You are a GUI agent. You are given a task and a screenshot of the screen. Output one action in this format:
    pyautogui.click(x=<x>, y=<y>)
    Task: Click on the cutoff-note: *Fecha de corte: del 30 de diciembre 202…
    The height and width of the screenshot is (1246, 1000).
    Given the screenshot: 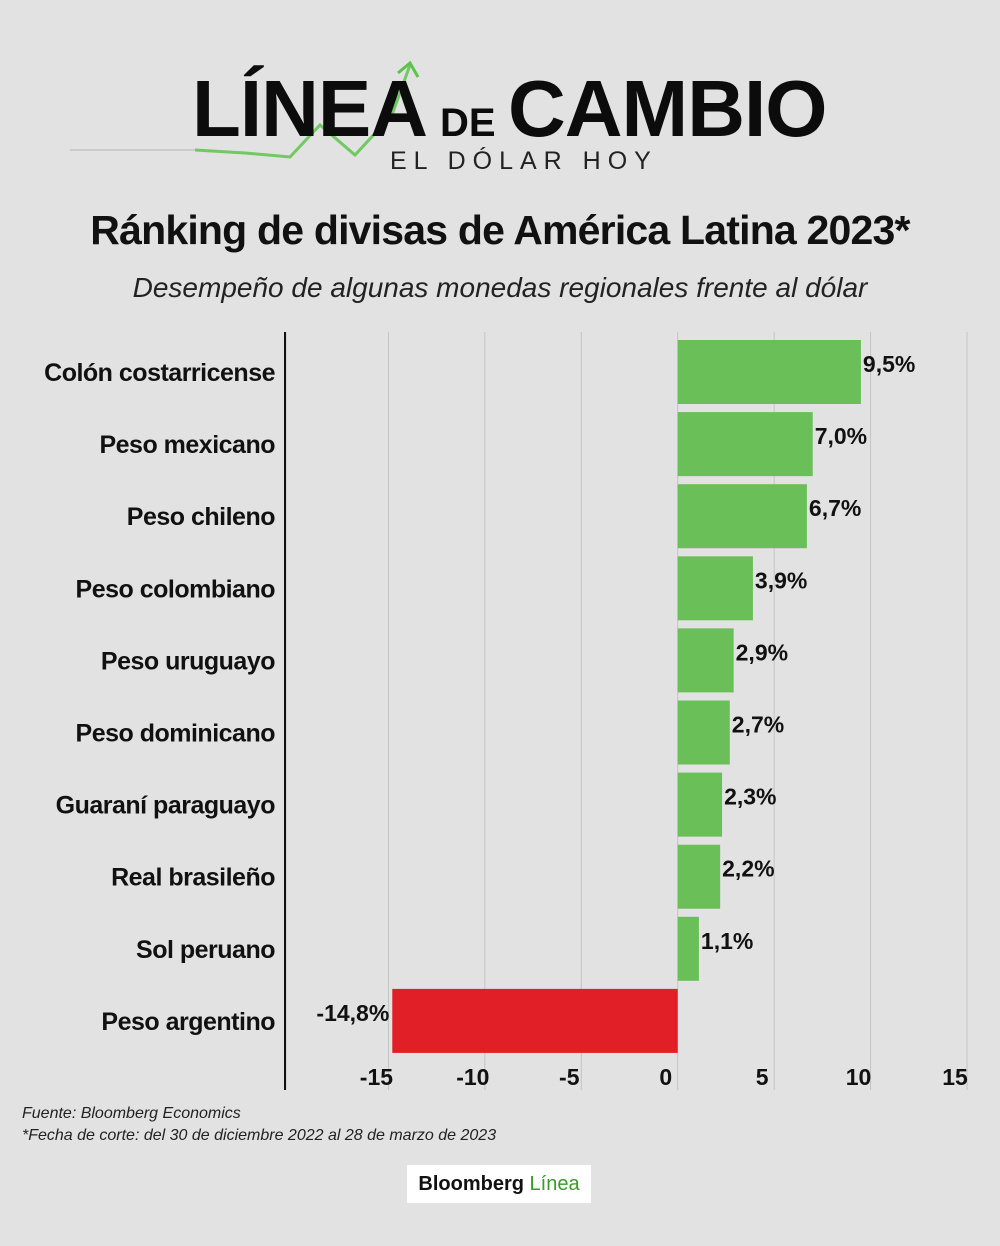 What is the action you would take?
    pyautogui.click(x=259, y=1135)
    